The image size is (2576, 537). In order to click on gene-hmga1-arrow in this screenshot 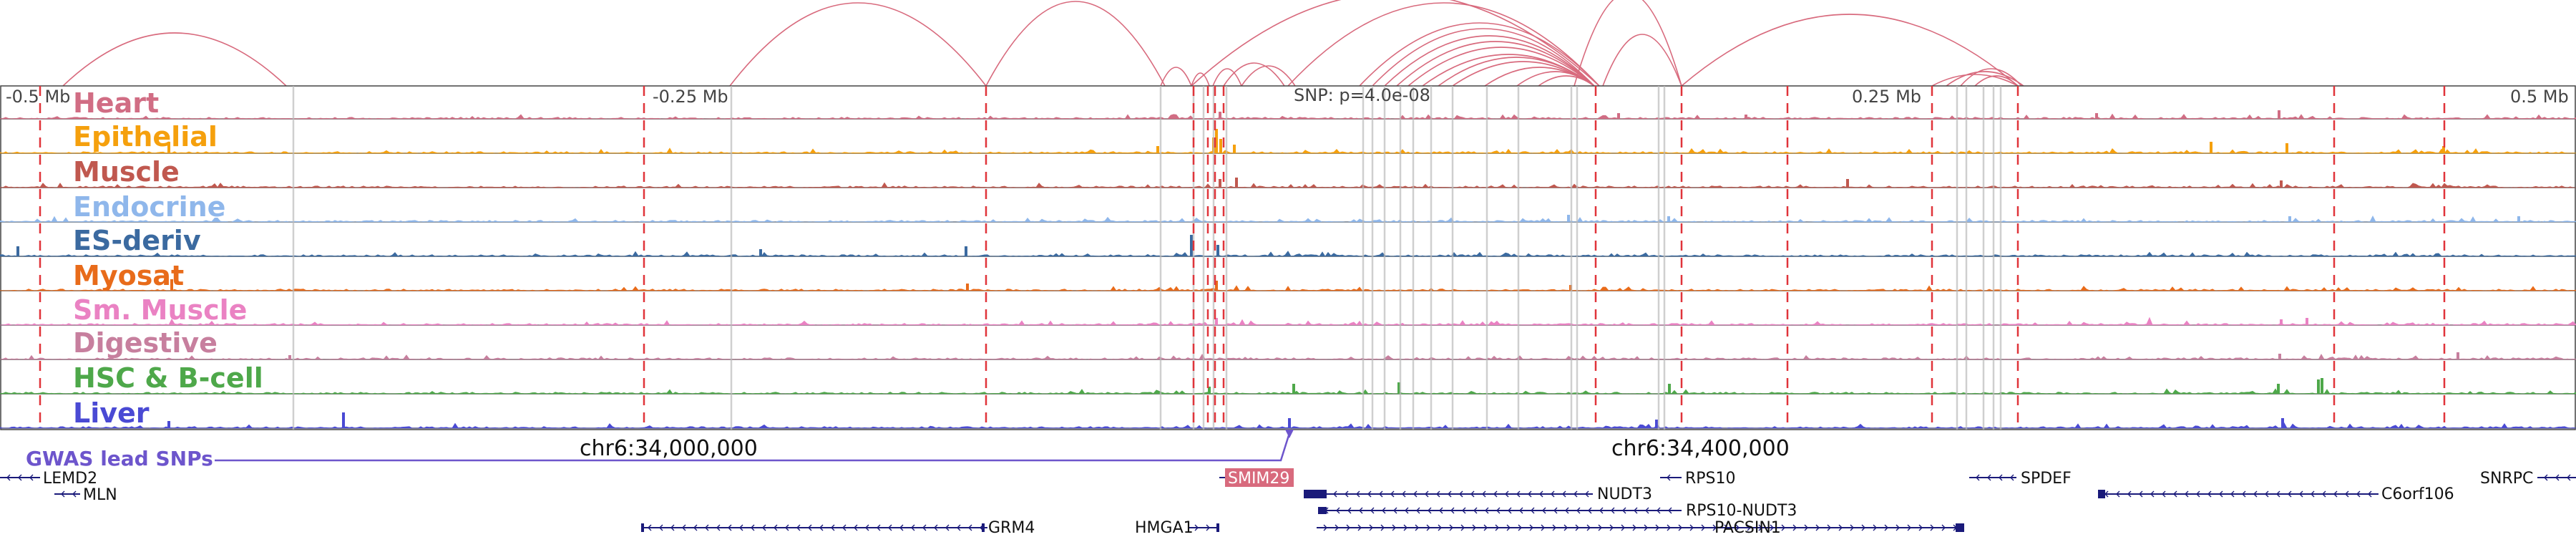, I will do `click(1196, 527)`.